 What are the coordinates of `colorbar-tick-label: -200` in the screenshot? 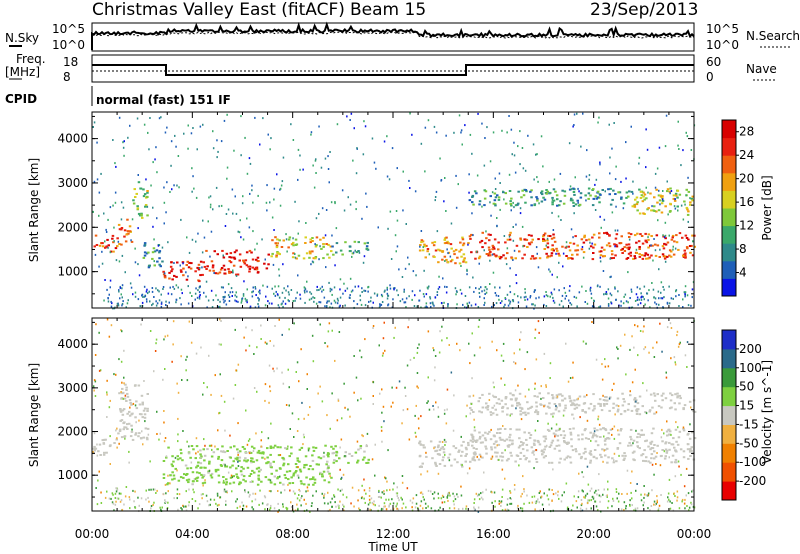 It's located at (752, 481).